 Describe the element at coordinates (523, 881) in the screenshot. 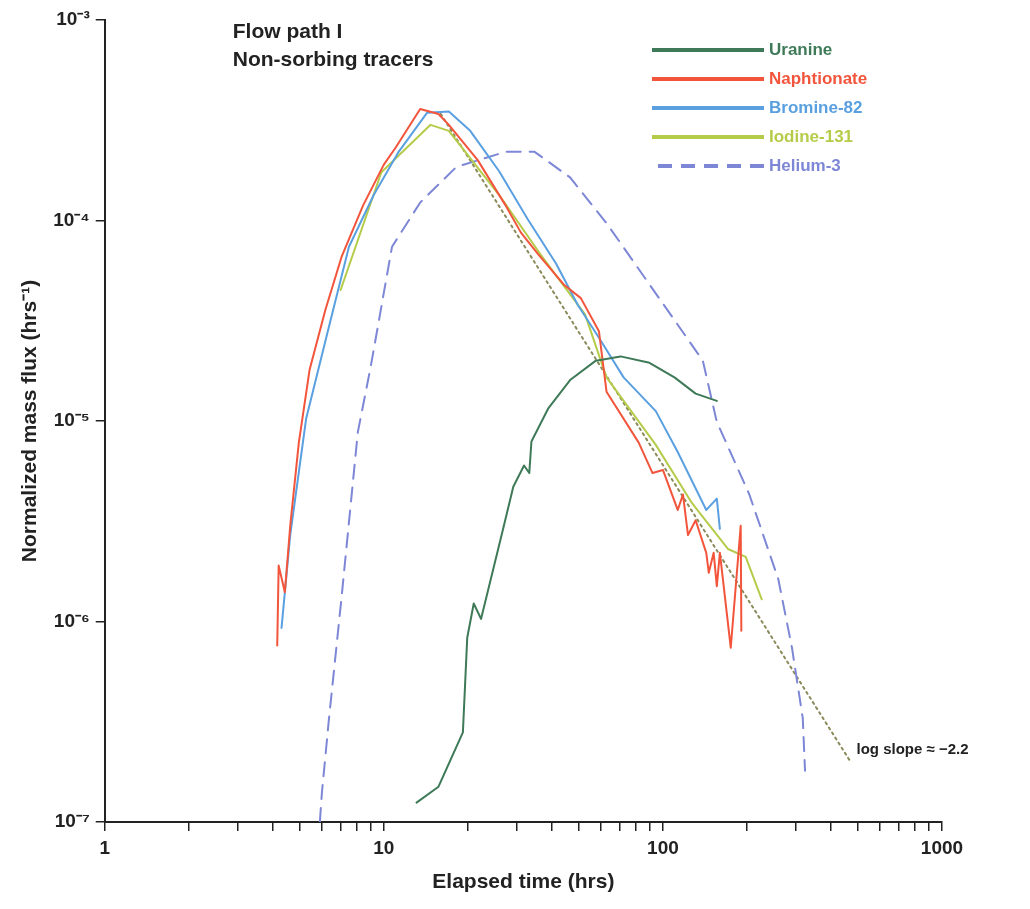

I see `x-axis-title: Elapsed time (hrs)` at that location.